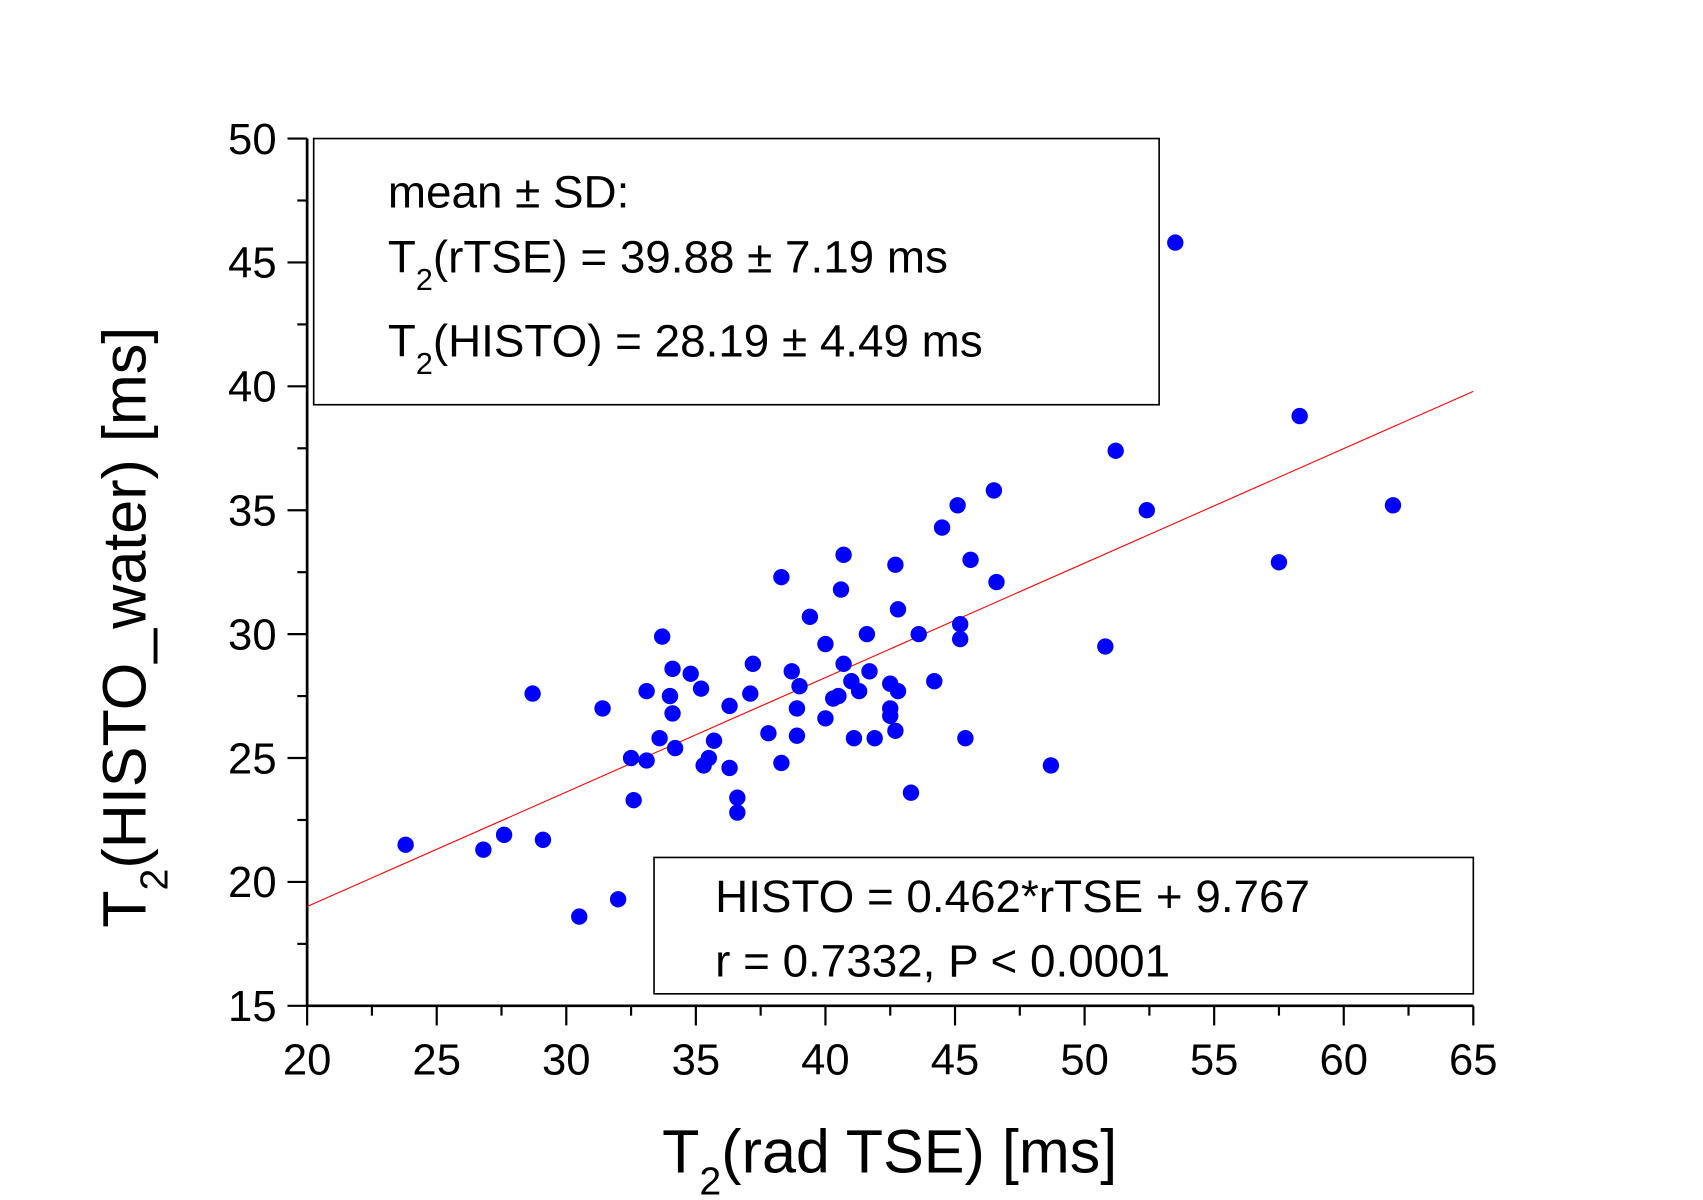 This screenshot has width=1703, height=1200. Describe the element at coordinates (252, 388) in the screenshot. I see `y-tick-label: 40` at that location.